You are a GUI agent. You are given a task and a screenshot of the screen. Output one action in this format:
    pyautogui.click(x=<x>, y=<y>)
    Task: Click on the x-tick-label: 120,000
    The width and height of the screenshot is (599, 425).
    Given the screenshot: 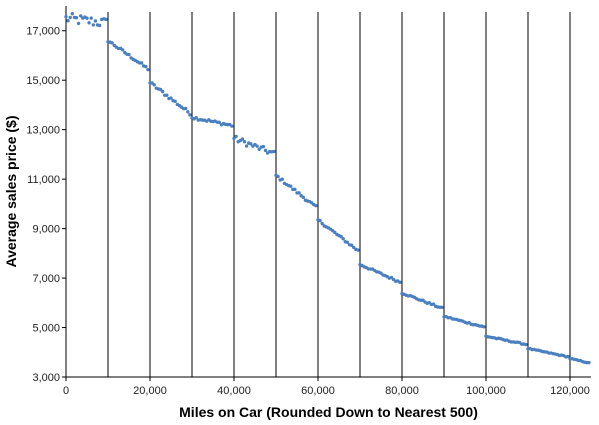 What is the action you would take?
    pyautogui.click(x=570, y=391)
    